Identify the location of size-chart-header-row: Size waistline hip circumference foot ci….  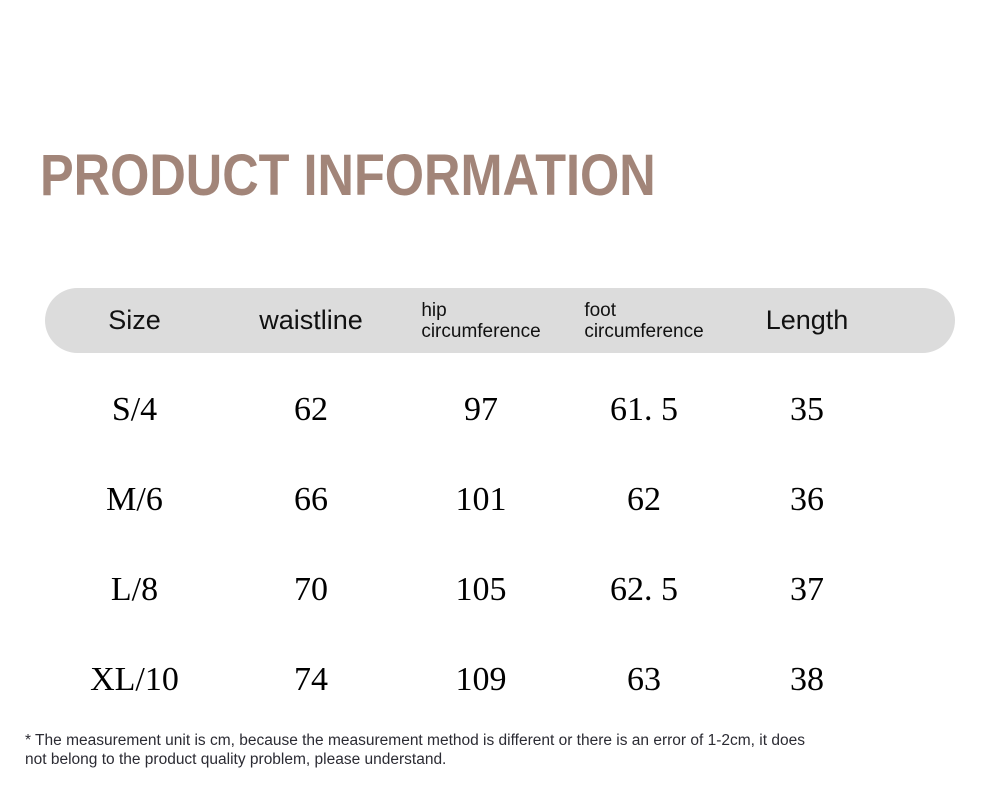
(500, 320).